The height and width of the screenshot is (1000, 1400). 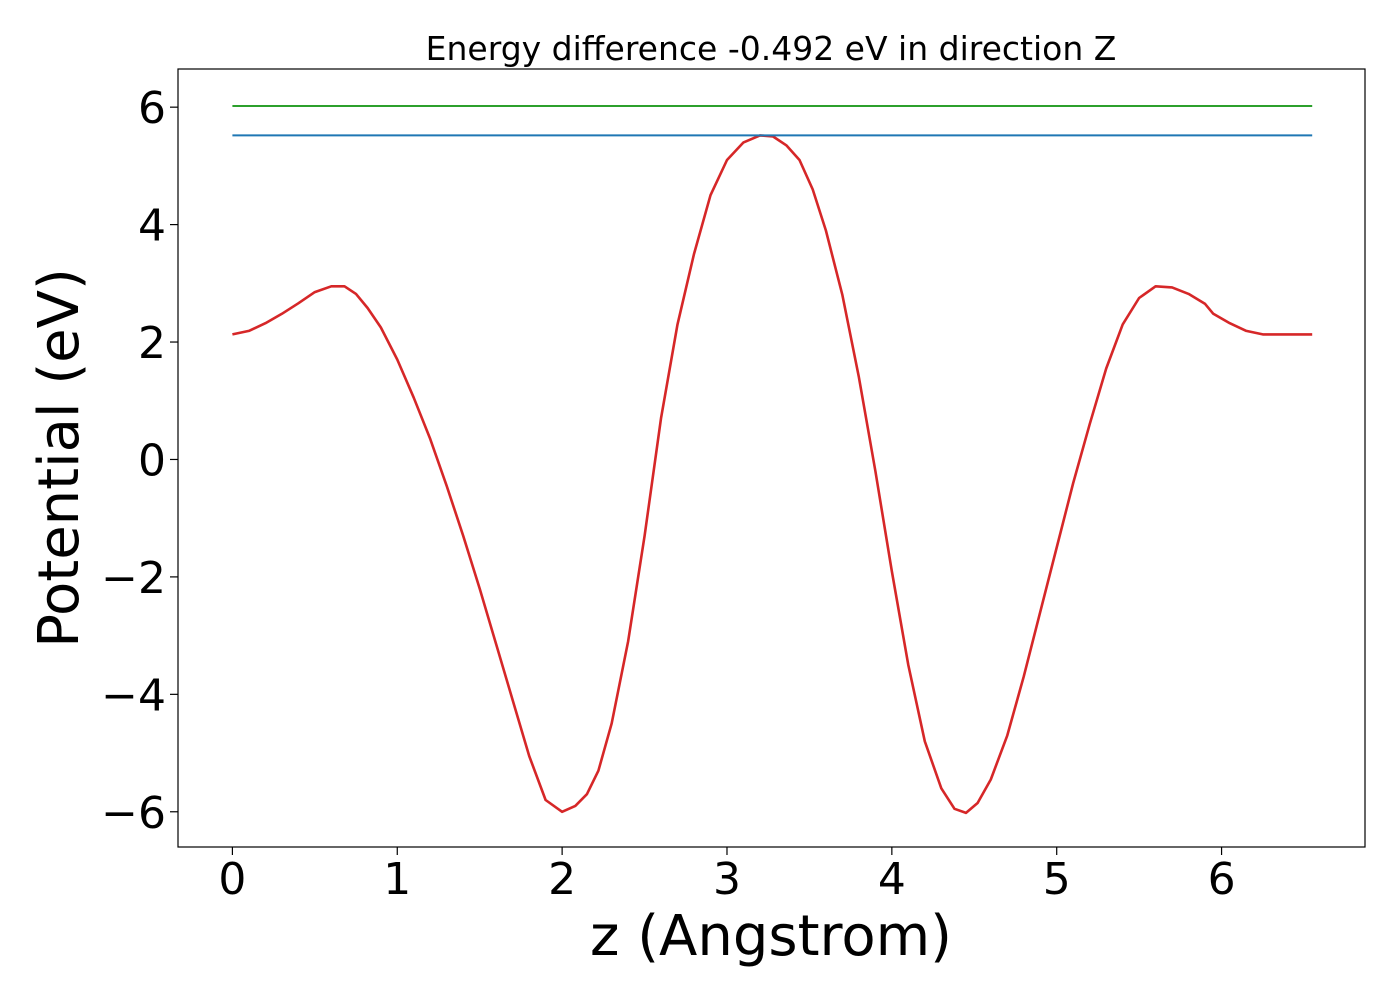 What do you see at coordinates (397, 879) in the screenshot?
I see `x-tick-label: 1` at bounding box center [397, 879].